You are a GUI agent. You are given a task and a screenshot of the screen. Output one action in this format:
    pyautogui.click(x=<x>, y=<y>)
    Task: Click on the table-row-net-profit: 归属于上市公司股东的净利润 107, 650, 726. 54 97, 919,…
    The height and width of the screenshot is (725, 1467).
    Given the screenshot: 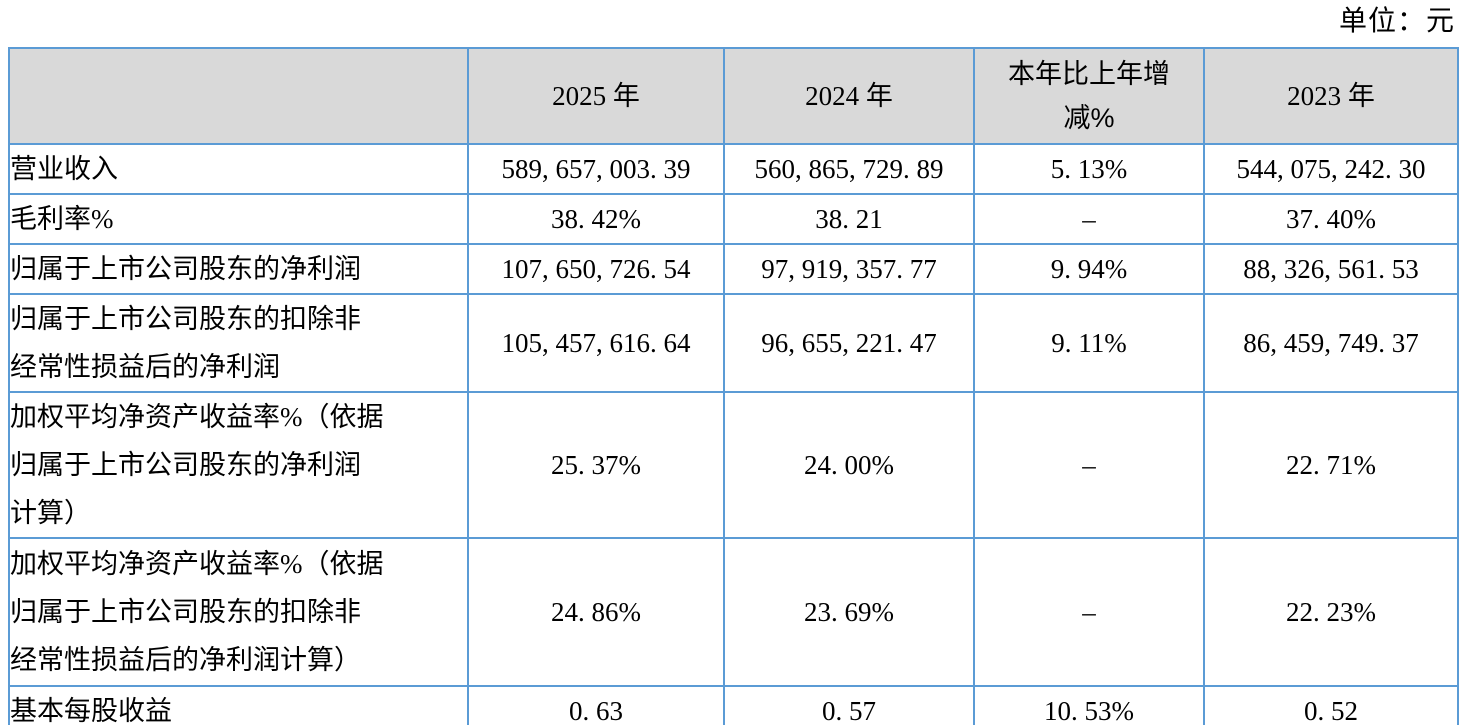 What is the action you would take?
    pyautogui.click(x=733, y=269)
    